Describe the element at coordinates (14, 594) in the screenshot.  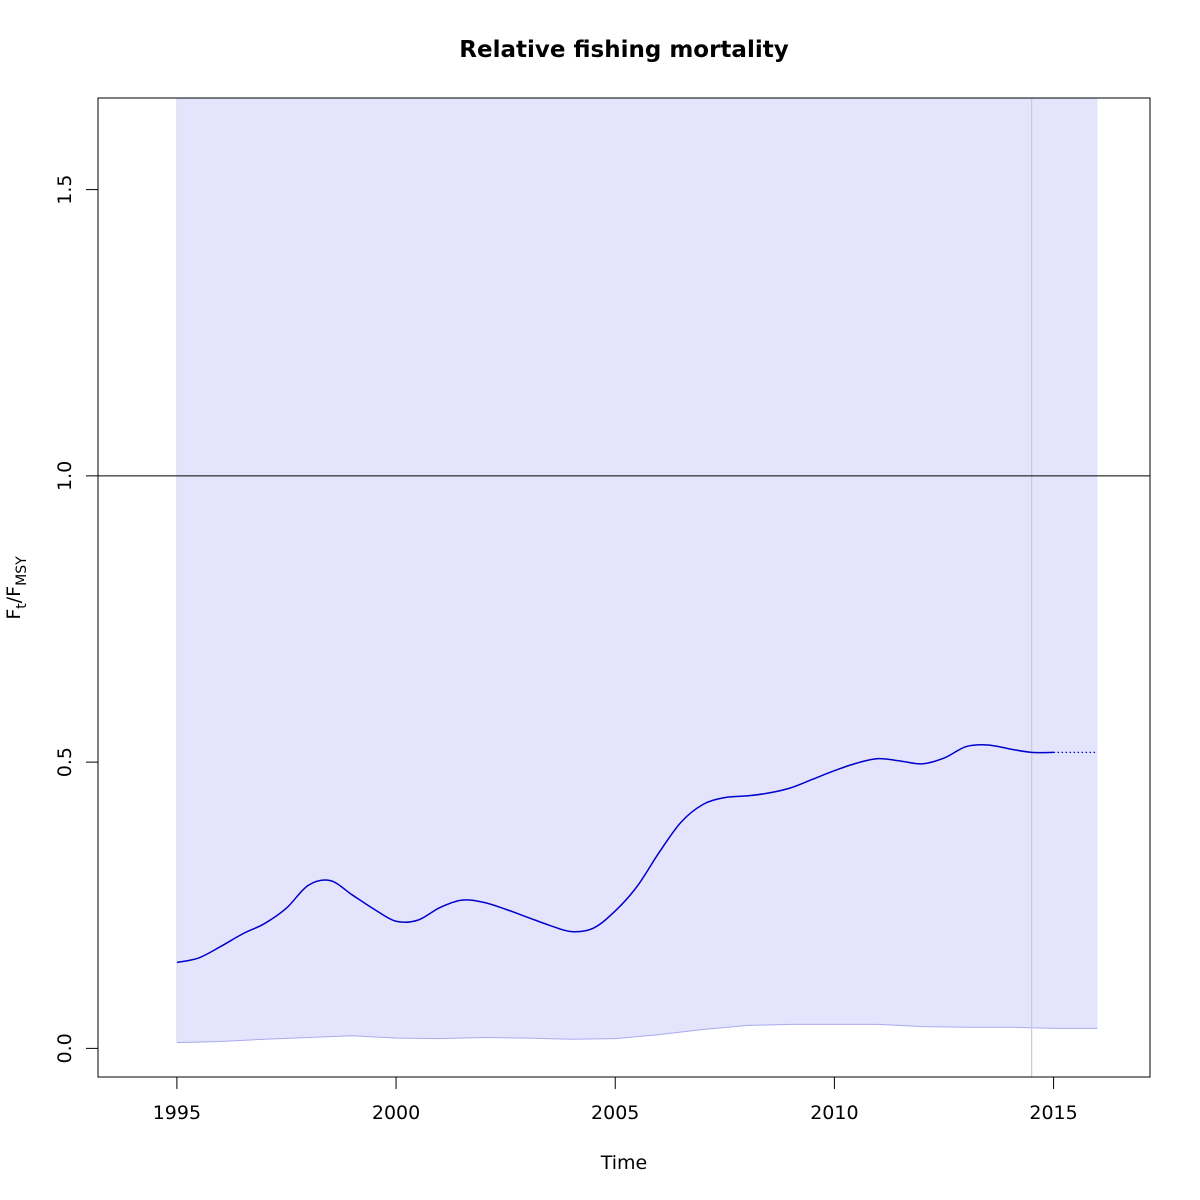
I see `y-axis-label-sep: /F` at that location.